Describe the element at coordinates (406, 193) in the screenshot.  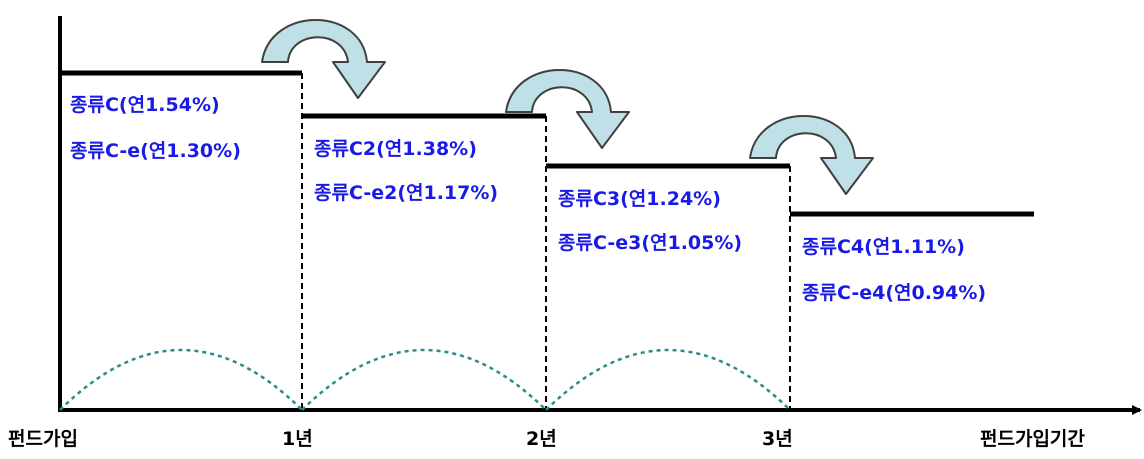
I see `fee-label-ce-2: 종류C-e2(연1.17%)` at that location.